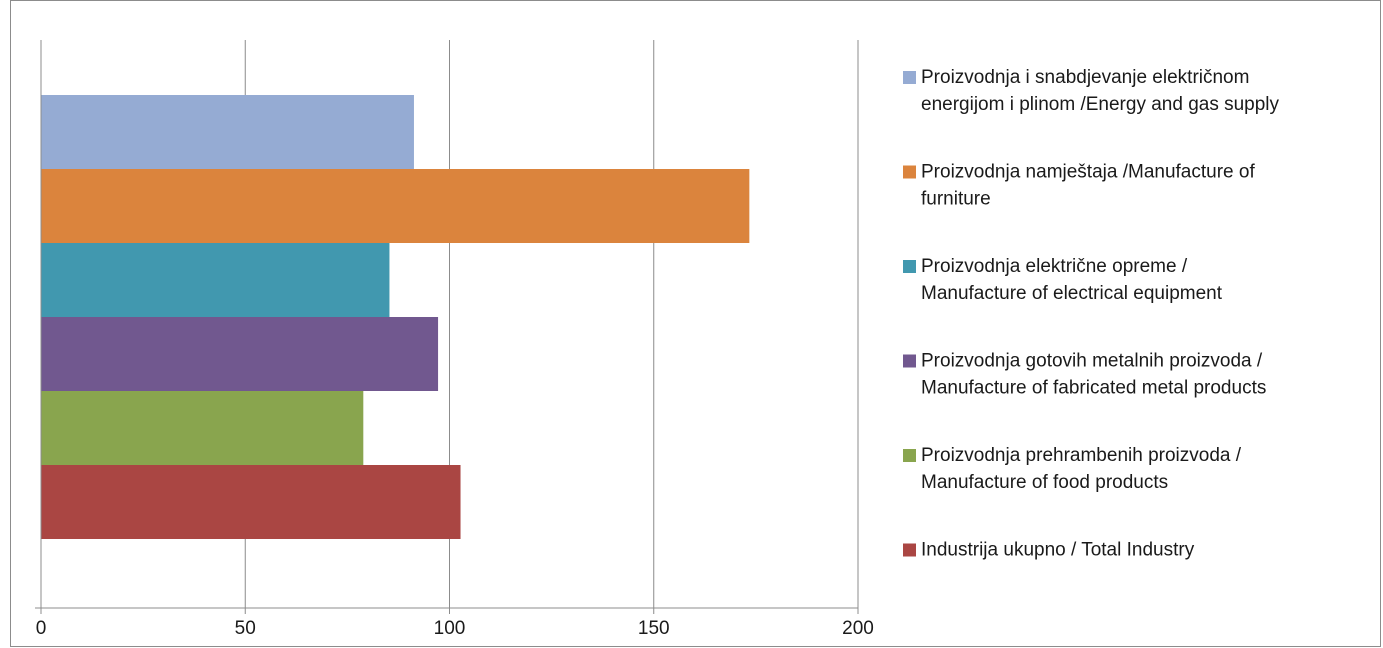 This screenshot has height=648, width=1383. Describe the element at coordinates (1088, 172) in the screenshot. I see `legend-label: Proizvodnja namještaja /Manufacture of` at that location.